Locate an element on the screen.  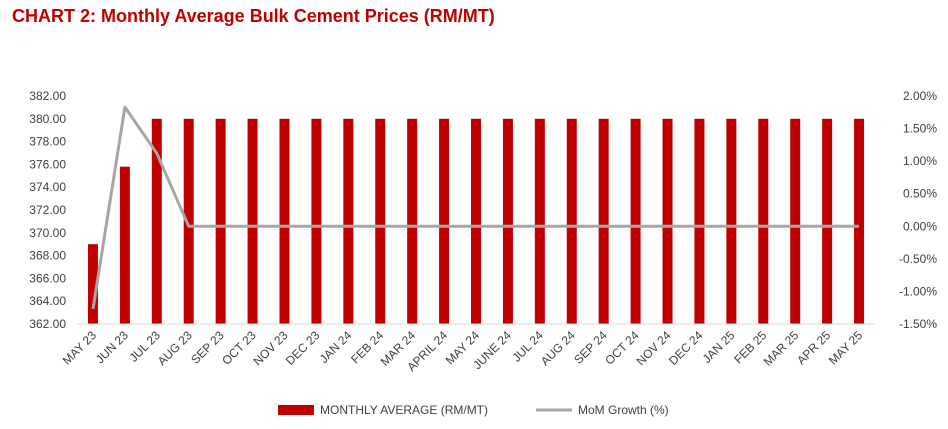
legend: MONTHLY AVERAGE (RM/MT) MoM Growth (%) is located at coordinates (473, 410).